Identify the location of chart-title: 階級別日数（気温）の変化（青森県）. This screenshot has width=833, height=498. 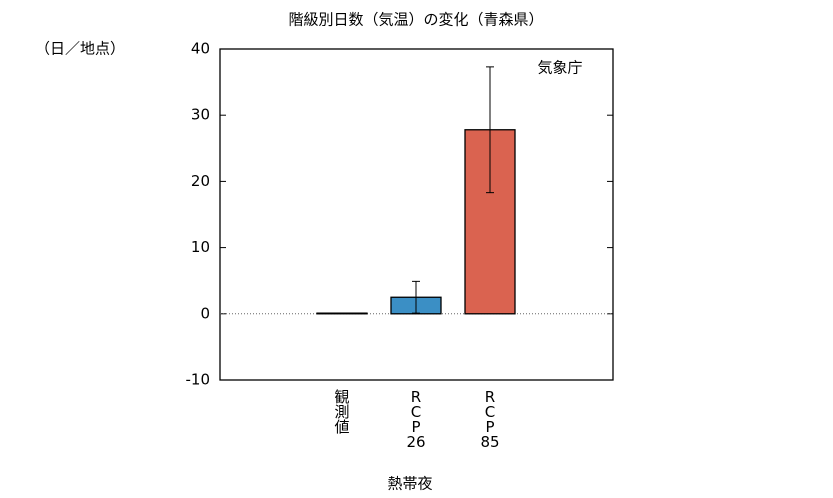
(415, 20).